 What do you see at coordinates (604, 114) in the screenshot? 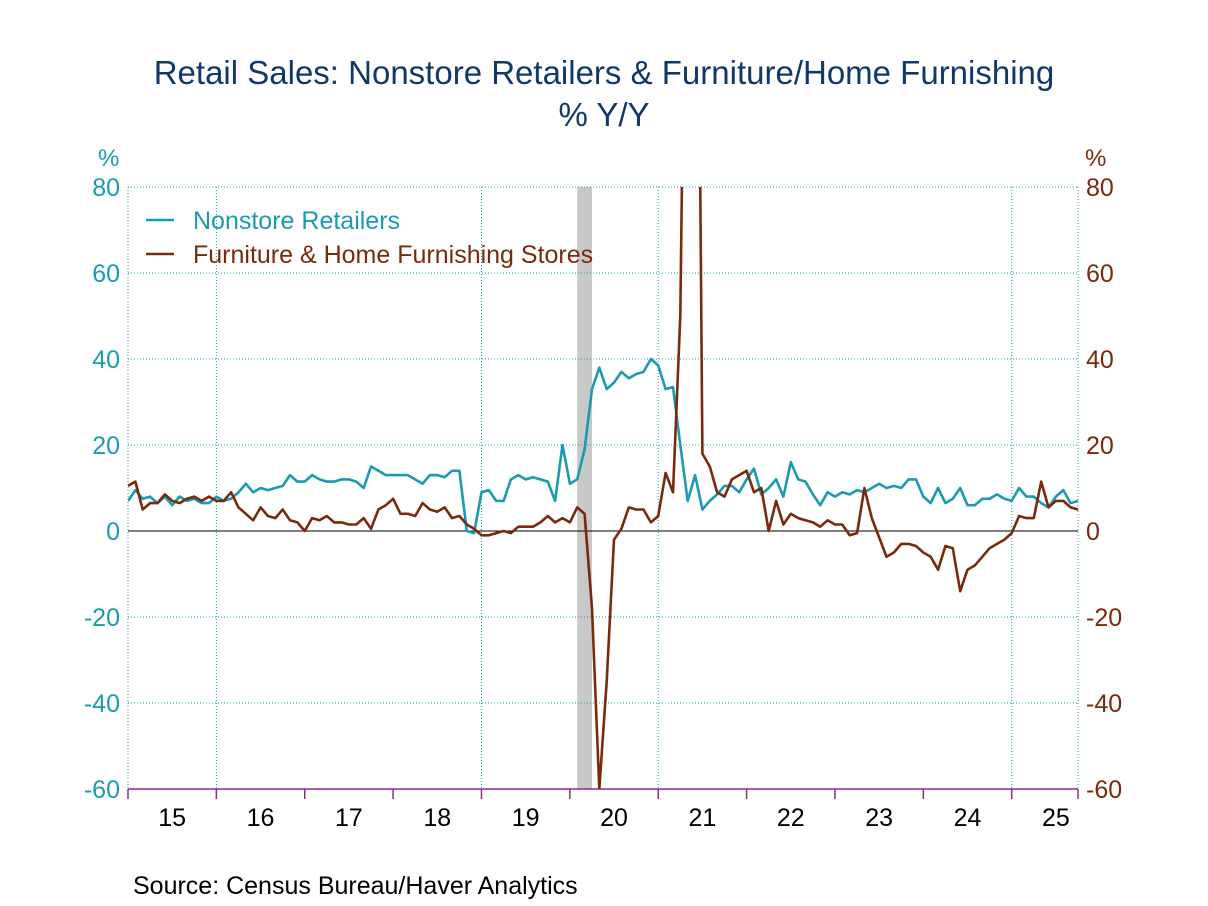
I see `chart-subtitle: % Y/Y` at bounding box center [604, 114].